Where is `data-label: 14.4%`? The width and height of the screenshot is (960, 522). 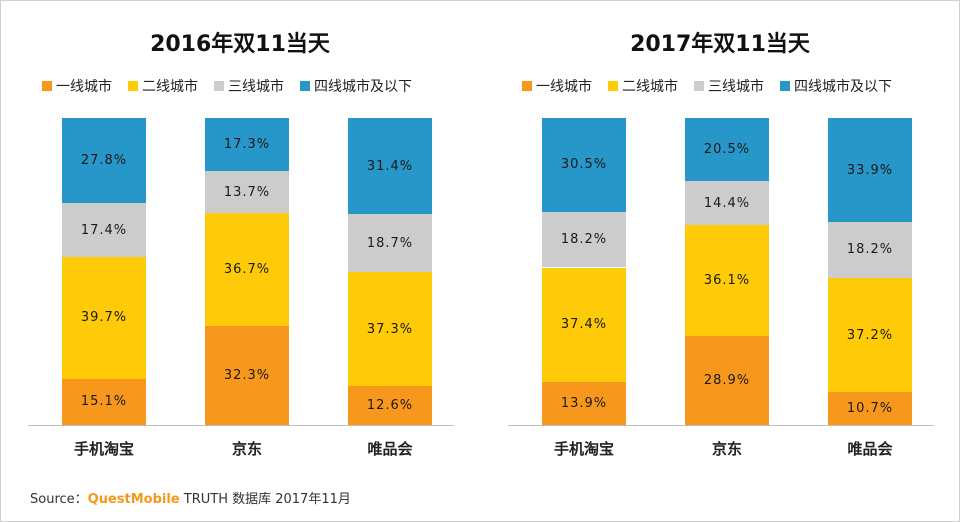
data-label: 14.4% is located at coordinates (727, 203).